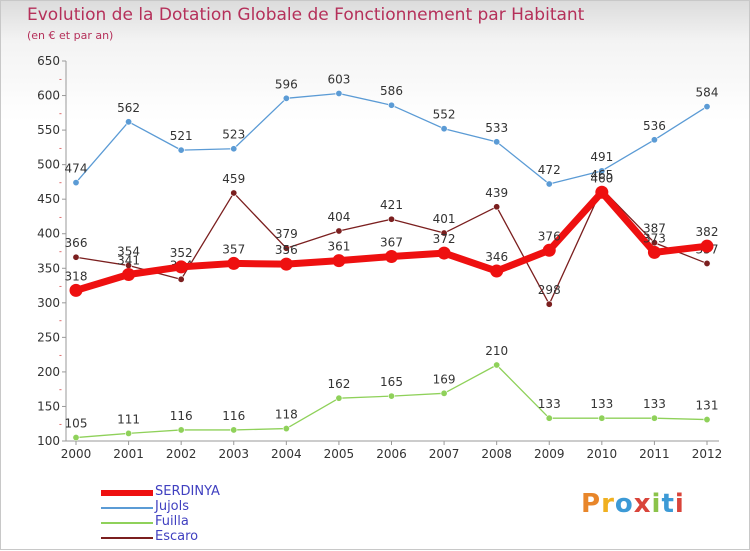 This screenshot has height=551, width=750. What do you see at coordinates (444, 115) in the screenshot?
I see `data-label-jujols: 552` at bounding box center [444, 115].